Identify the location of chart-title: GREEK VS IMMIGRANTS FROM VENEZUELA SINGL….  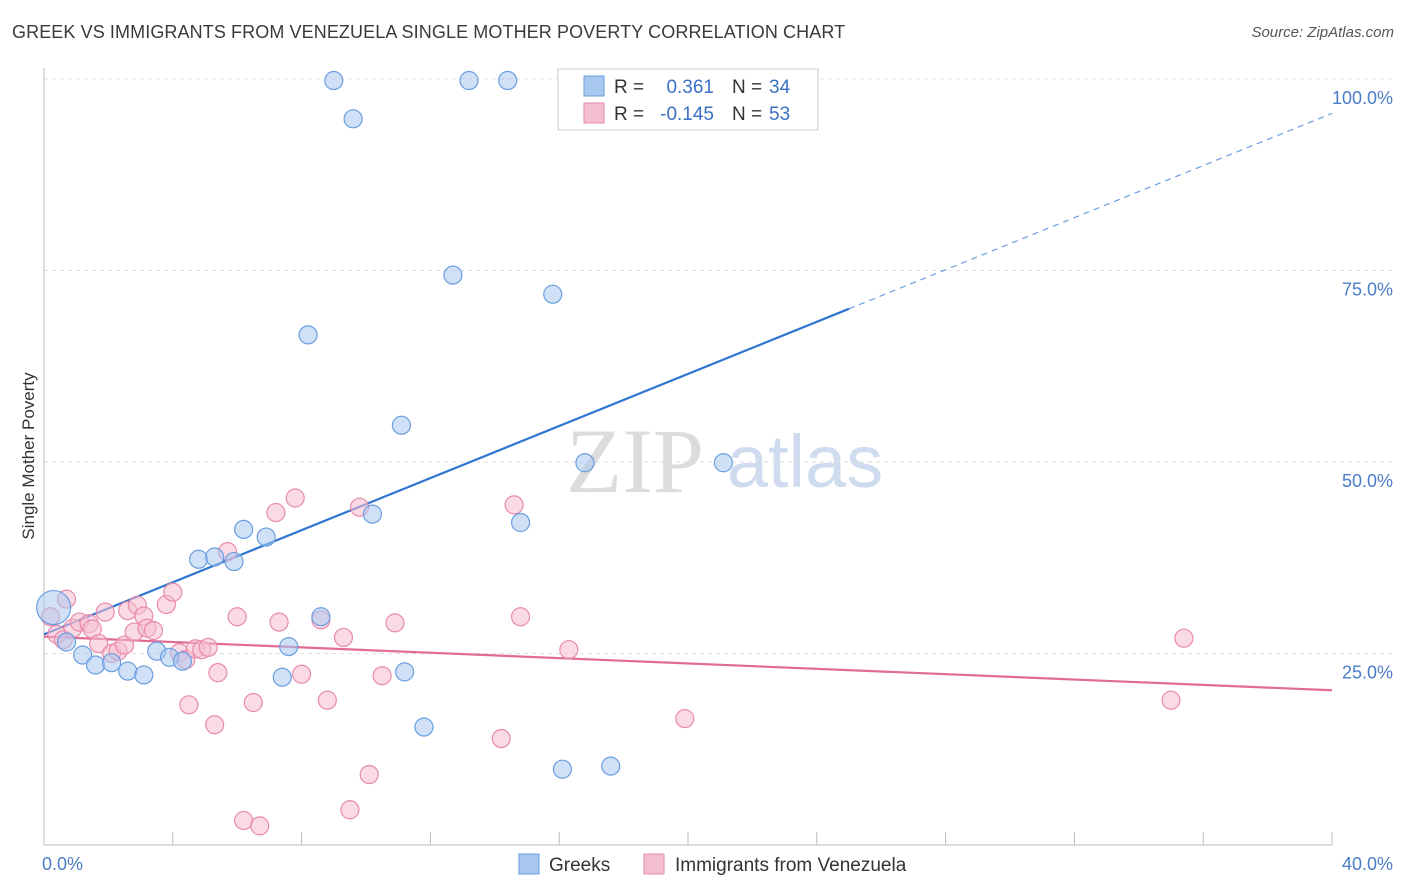
(429, 32).